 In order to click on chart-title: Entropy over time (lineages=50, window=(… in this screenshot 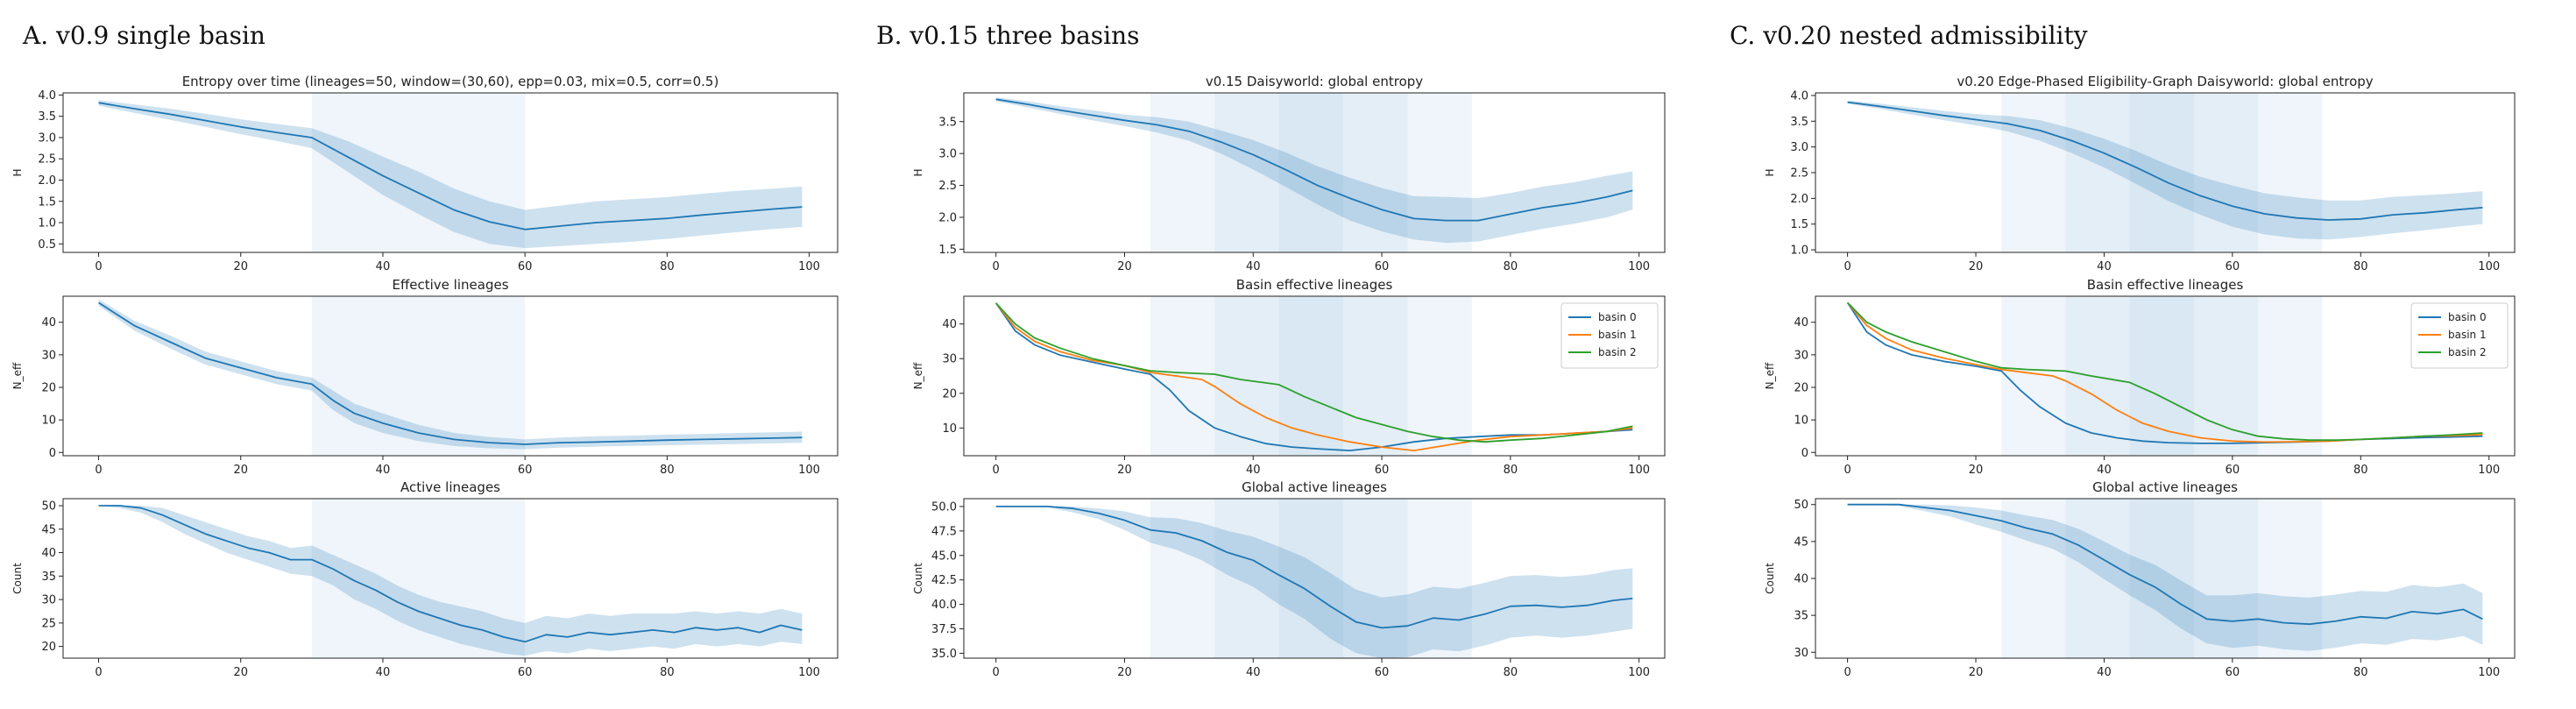, I will do `click(450, 81)`.